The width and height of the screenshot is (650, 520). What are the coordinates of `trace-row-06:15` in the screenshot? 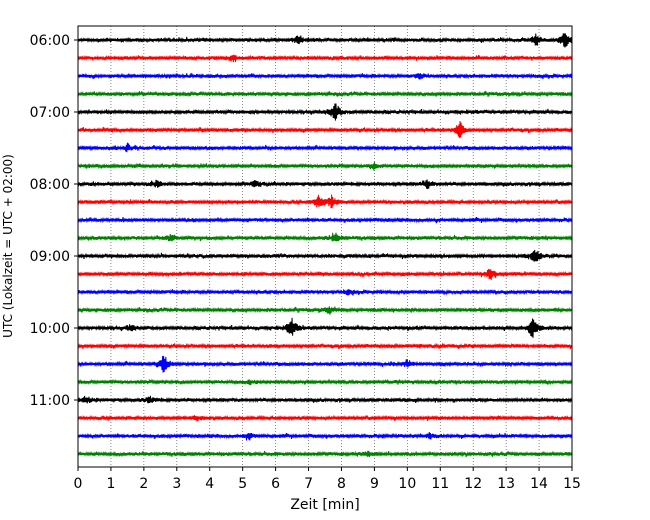 It's located at (325, 58).